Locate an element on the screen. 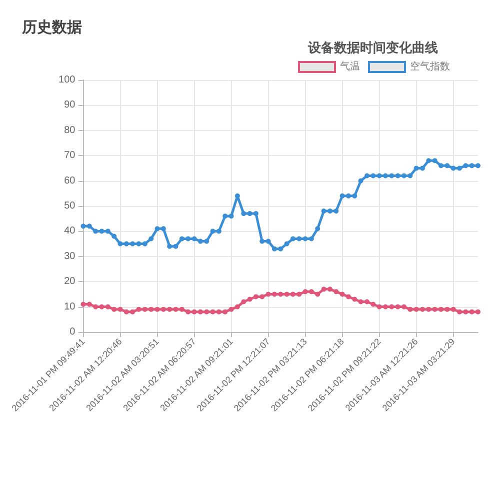 This screenshot has width=500, height=500. legend-label: 气温 is located at coordinates (350, 66).